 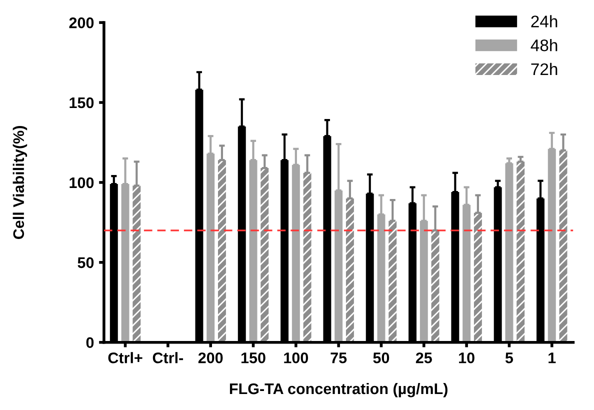 What do you see at coordinates (544, 68) in the screenshot?
I see `legend-label: 72h` at bounding box center [544, 68].